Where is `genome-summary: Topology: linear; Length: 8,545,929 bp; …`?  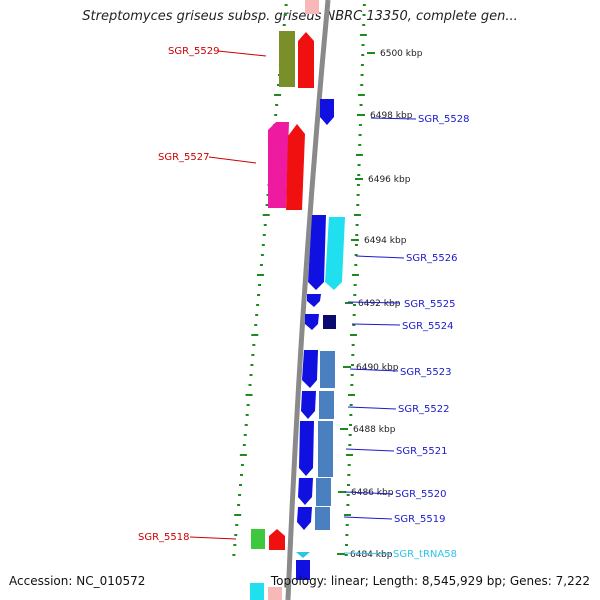 genome-summary: Topology: linear; Length: 8,545,929 bp; … is located at coordinates (430, 581).